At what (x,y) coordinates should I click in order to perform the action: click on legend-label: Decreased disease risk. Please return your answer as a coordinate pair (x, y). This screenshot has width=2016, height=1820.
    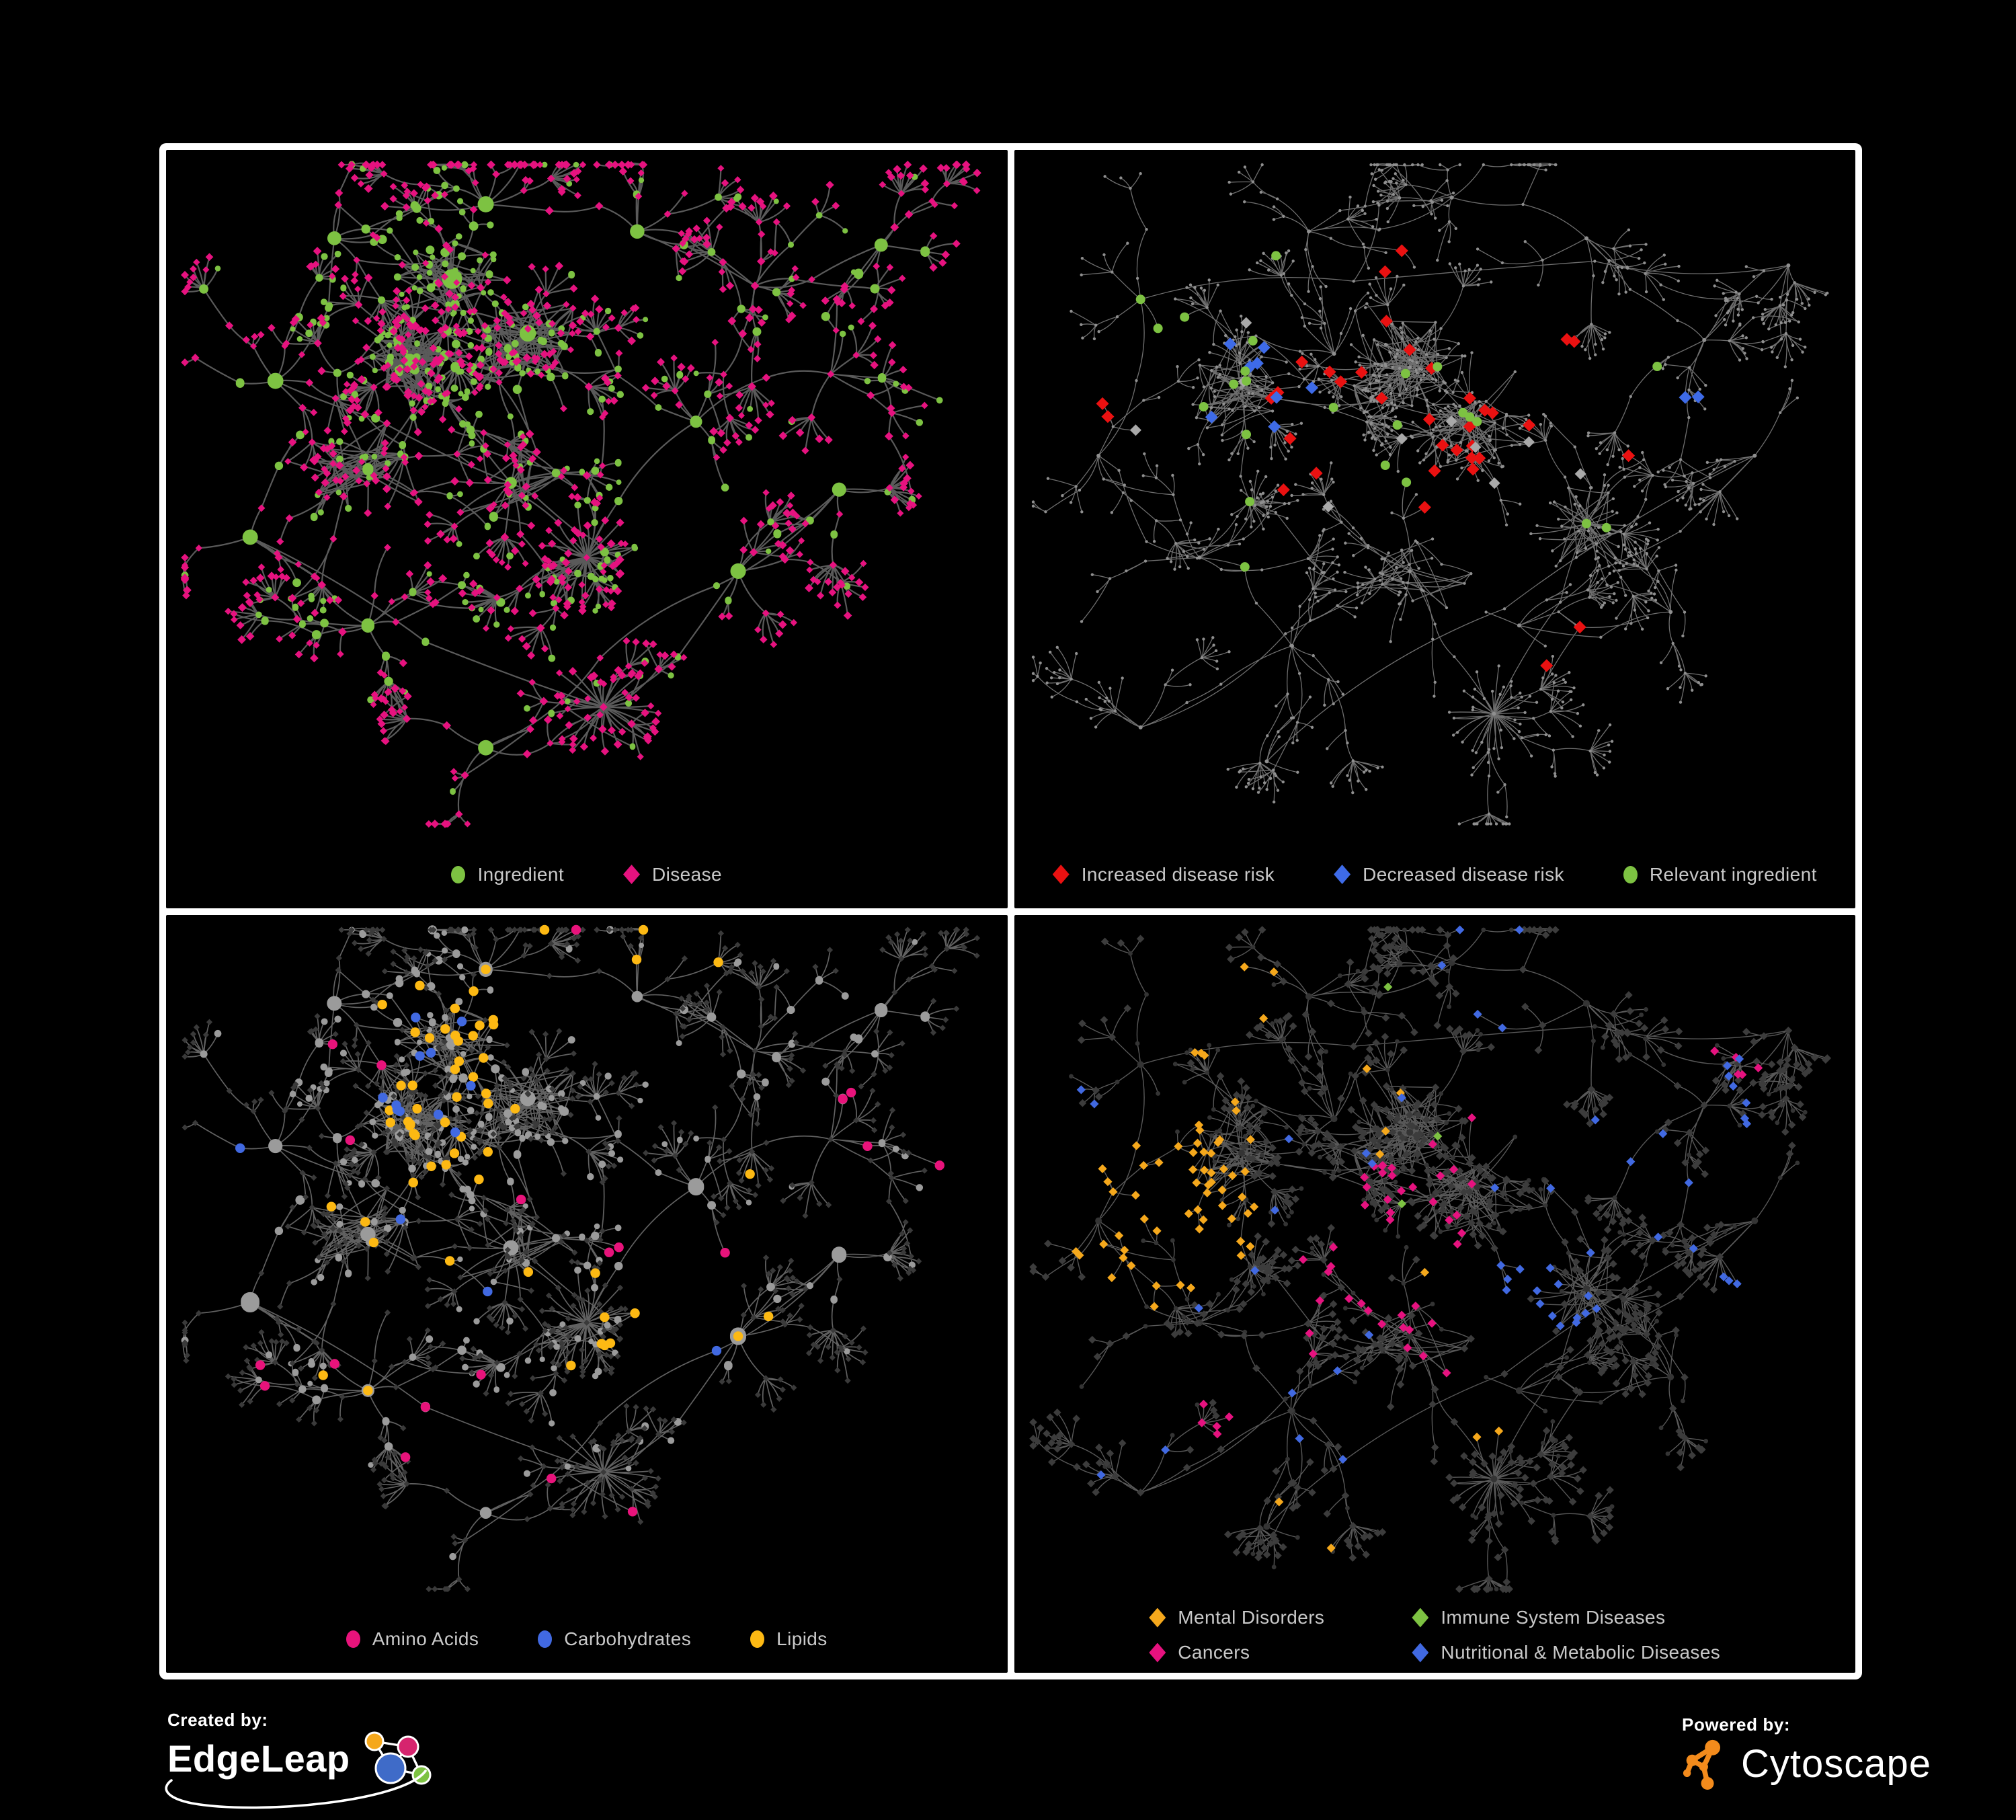
    Looking at the image, I should click on (1463, 874).